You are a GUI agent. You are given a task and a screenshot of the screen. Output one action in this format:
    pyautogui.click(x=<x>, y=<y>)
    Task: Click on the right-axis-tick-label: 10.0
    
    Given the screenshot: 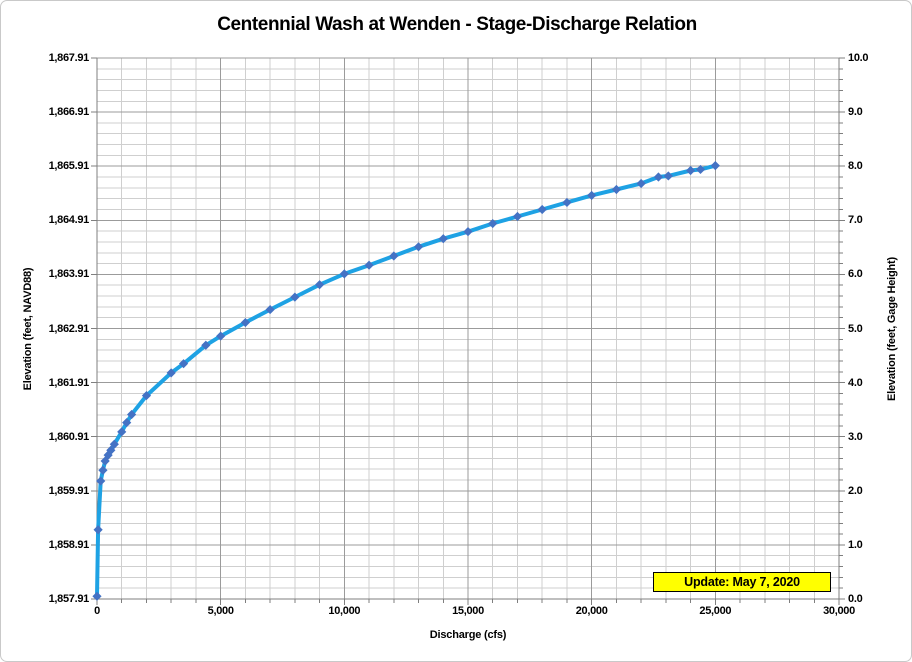 What is the action you would take?
    pyautogui.click(x=858, y=58)
    